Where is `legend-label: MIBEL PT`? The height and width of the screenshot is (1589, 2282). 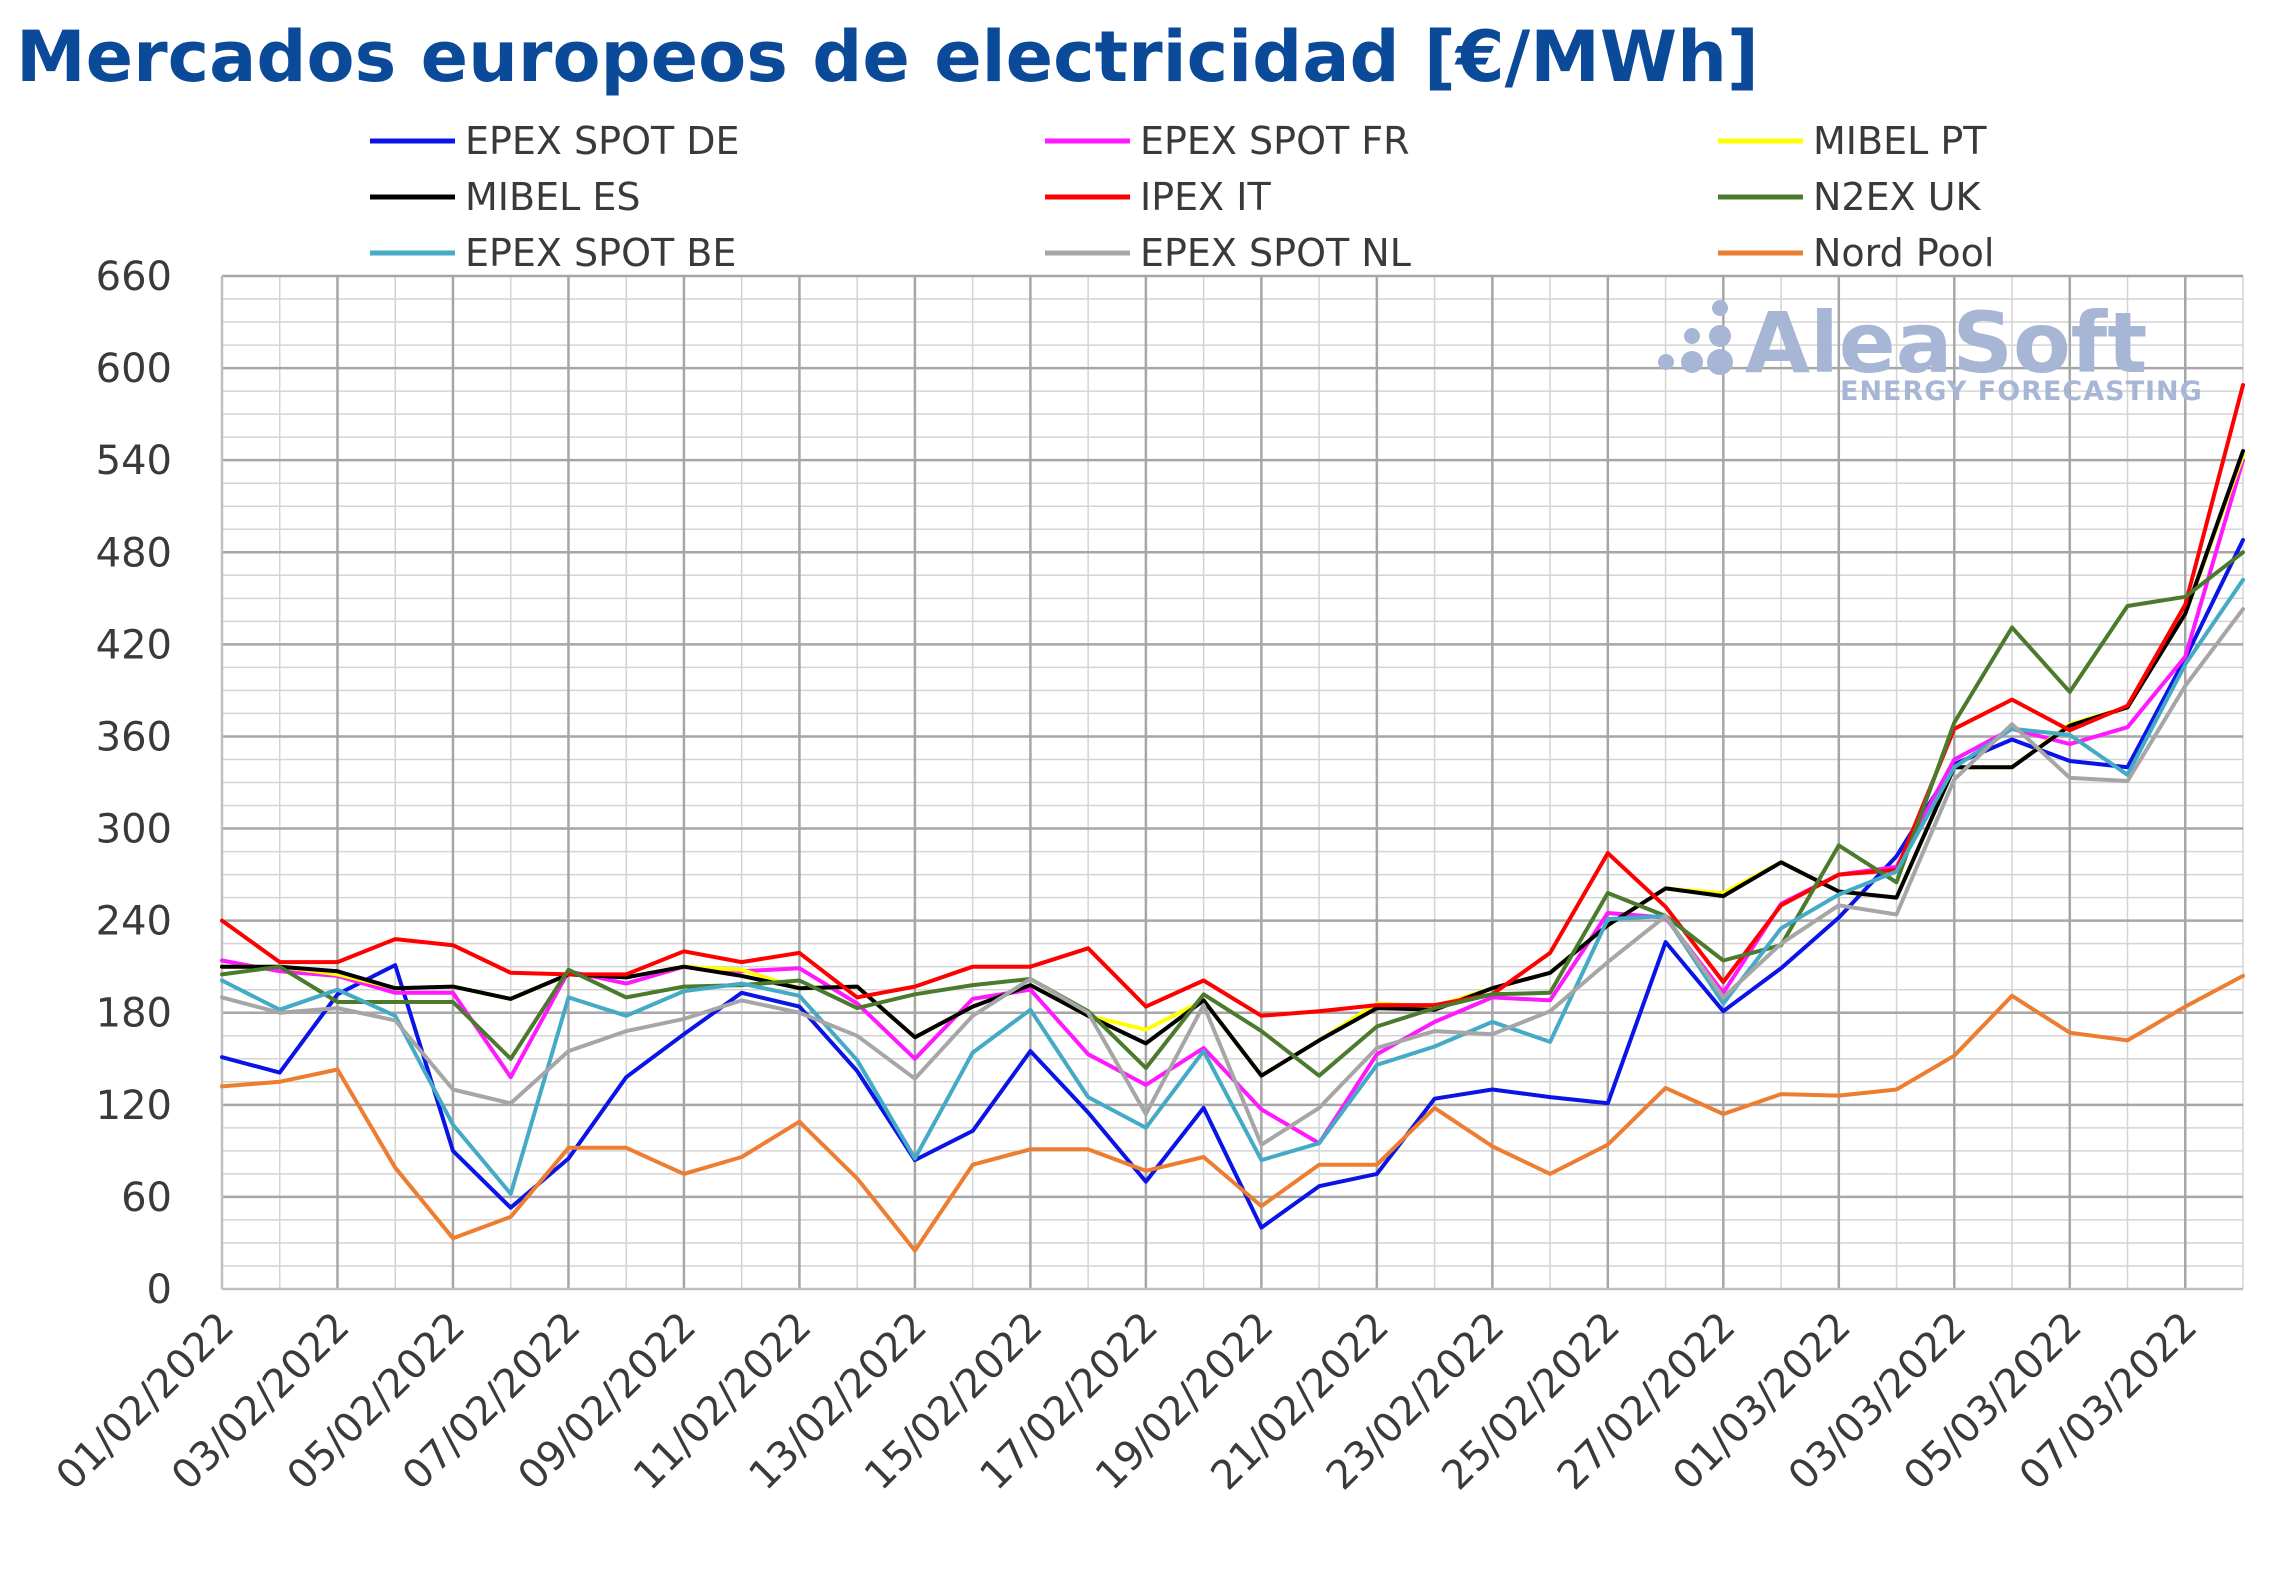
legend-label: MIBEL PT is located at coordinates (1900, 141).